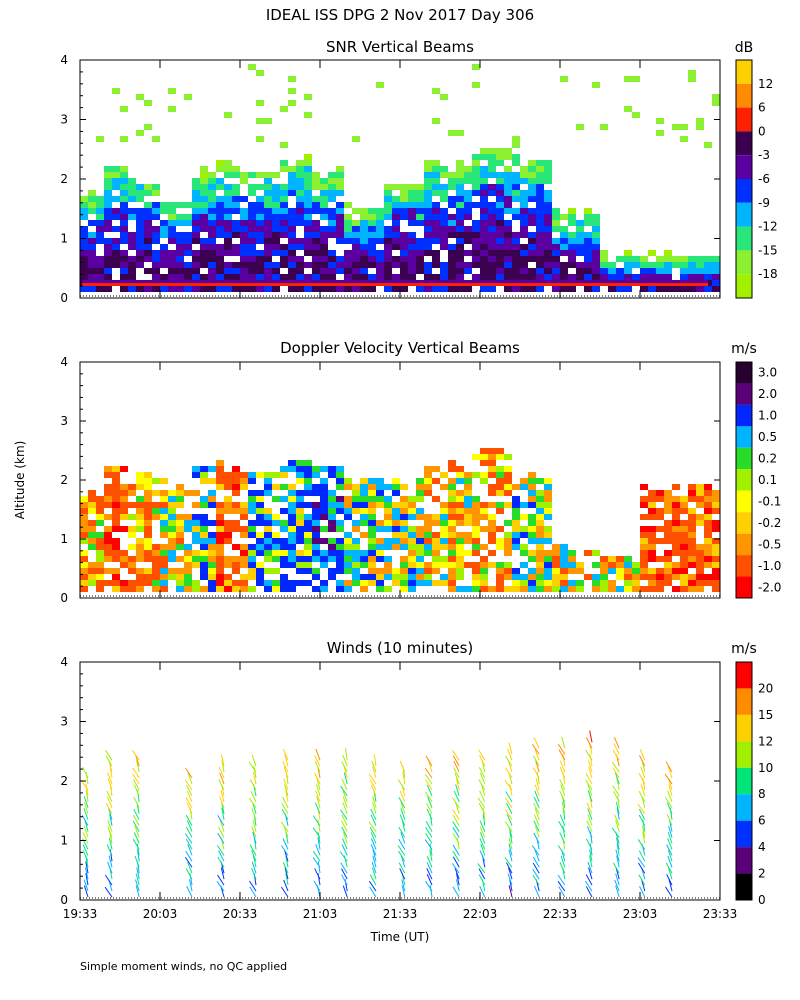  What do you see at coordinates (240, 914) in the screenshot?
I see `x-tick-label: 20:33` at bounding box center [240, 914].